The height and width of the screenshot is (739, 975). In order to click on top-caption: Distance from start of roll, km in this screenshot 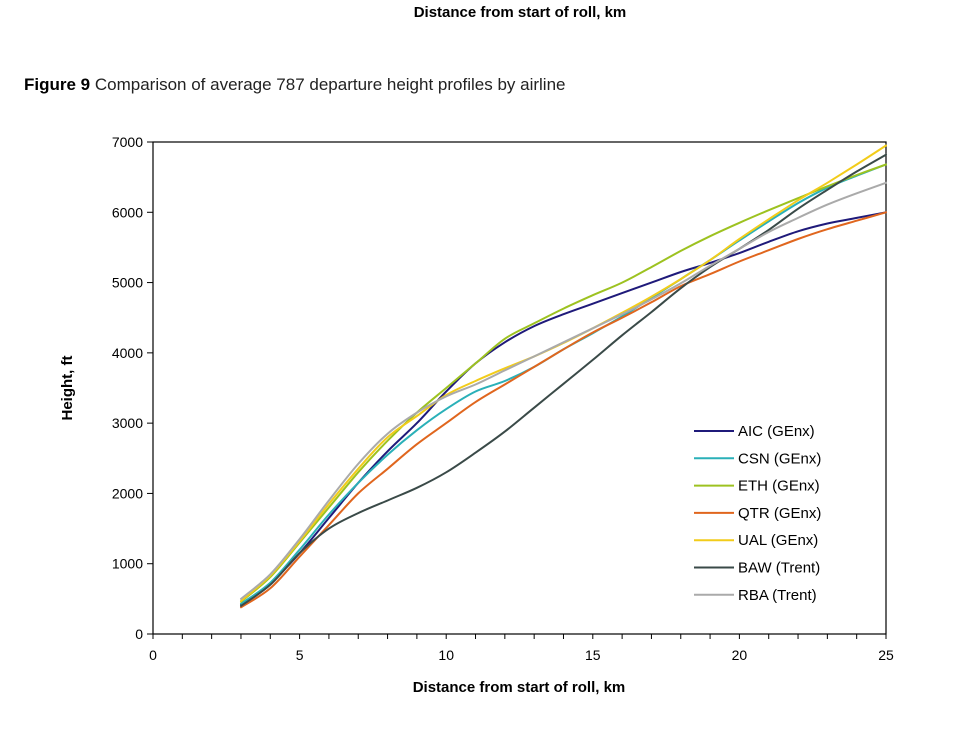, I will do `click(520, 12)`.